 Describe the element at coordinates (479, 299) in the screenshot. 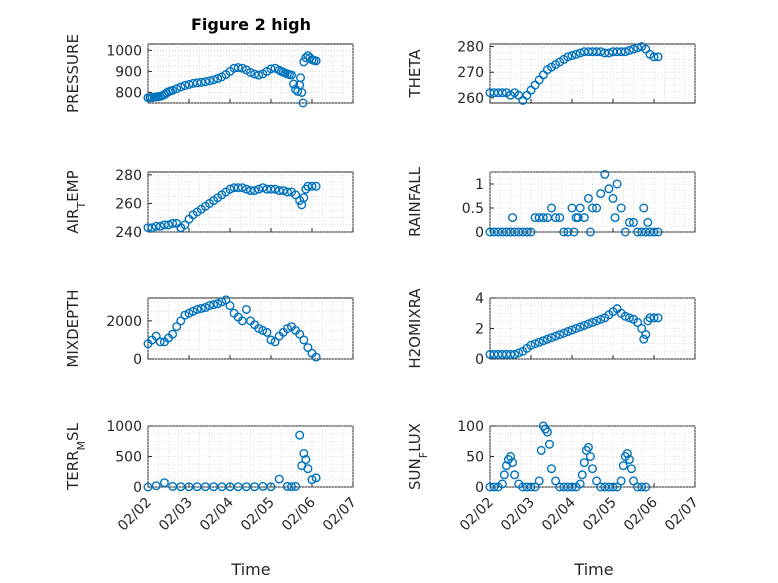

I see `y-tick-label: 4` at that location.